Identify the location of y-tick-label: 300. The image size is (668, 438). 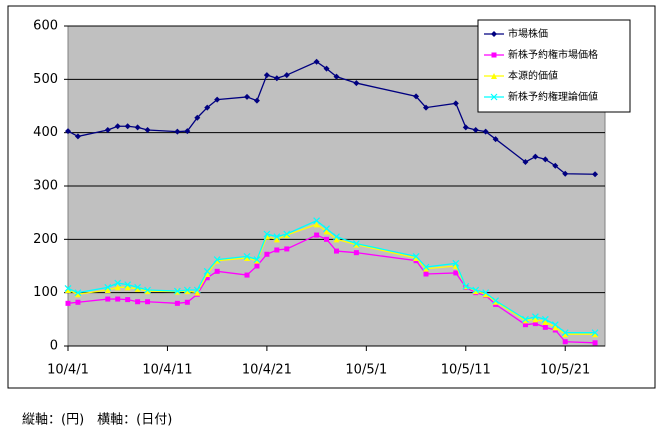
(45, 186).